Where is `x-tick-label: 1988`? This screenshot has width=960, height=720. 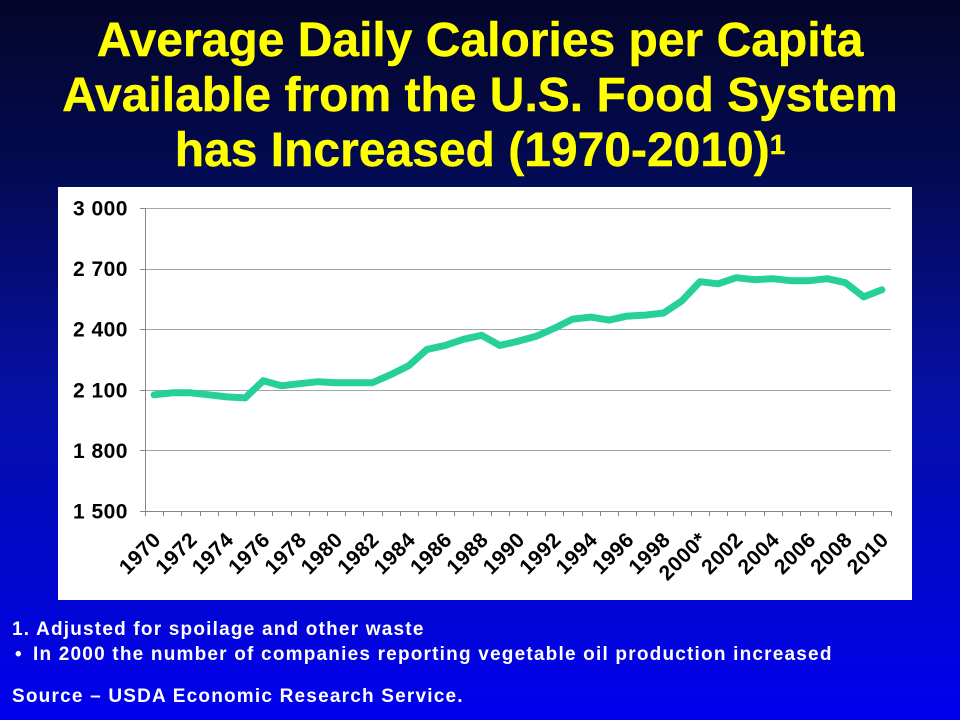 x-tick-label: 1988 is located at coordinates (467, 553).